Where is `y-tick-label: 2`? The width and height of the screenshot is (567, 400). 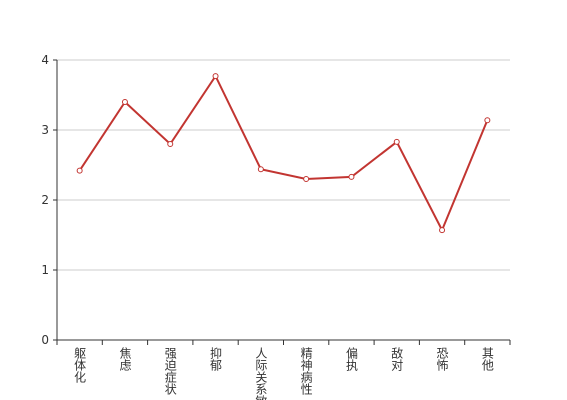
y-tick-label: 2 is located at coordinates (45, 200).